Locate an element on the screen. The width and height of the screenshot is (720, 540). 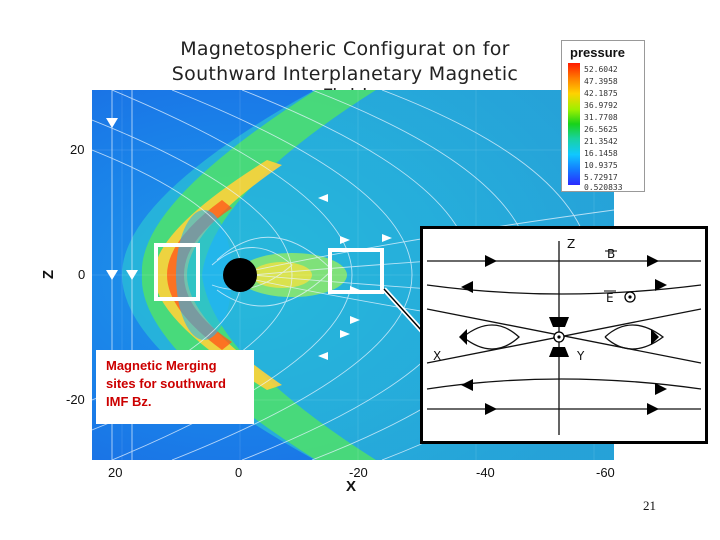
legend-level: 21.3542 is located at coordinates (601, 141).